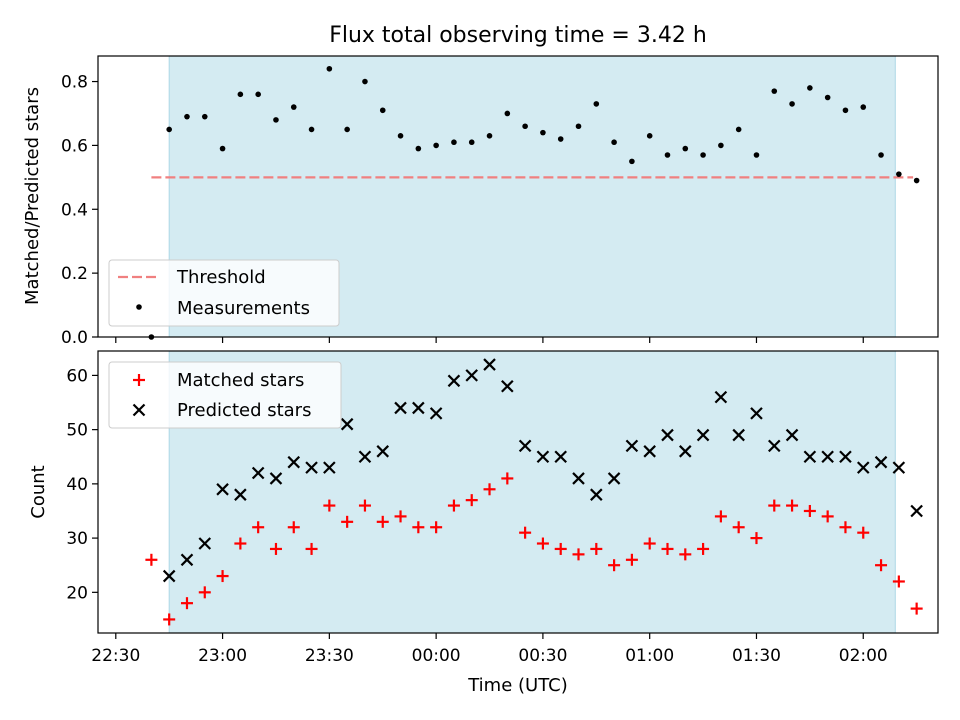  What do you see at coordinates (756, 656) in the screenshot?
I see `x-tick-label: 01:30` at bounding box center [756, 656].